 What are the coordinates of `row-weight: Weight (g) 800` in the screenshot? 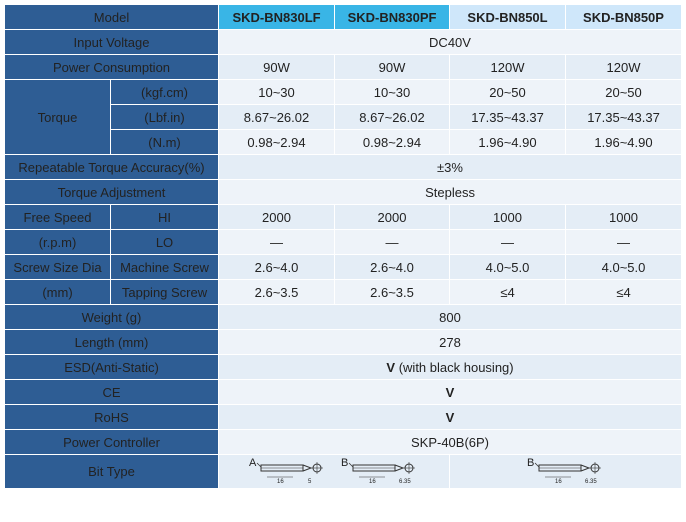 It's located at (343, 317).